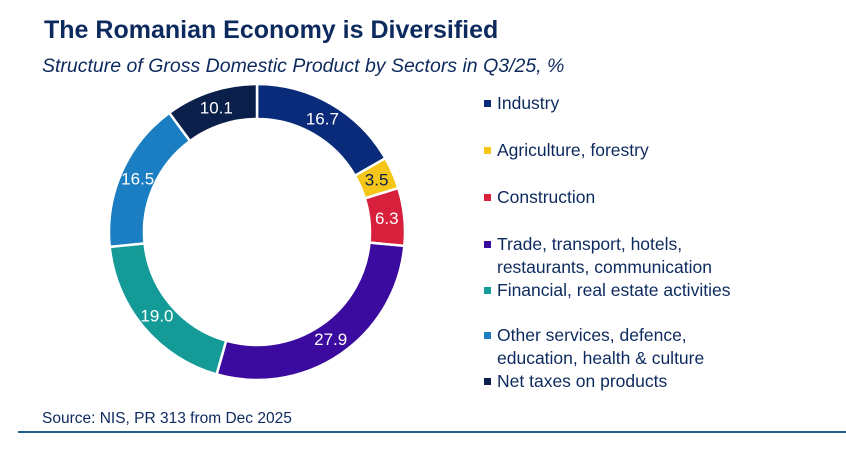 The image size is (846, 452). Describe the element at coordinates (167, 418) in the screenshot. I see `source-note: Source: NIS, PR 313 from Dec 2025` at that location.